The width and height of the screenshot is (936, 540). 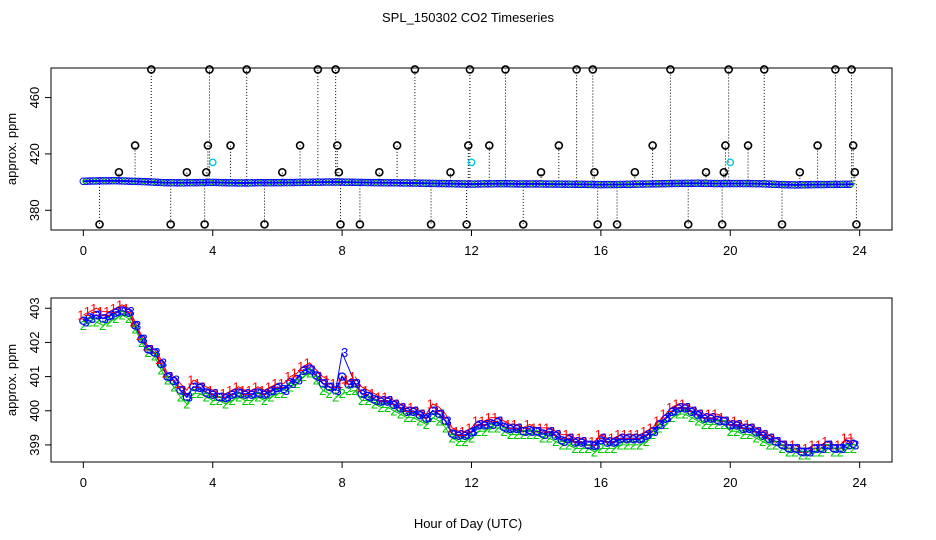 I want to click on series-3-gap-line, so click(x=348, y=368).